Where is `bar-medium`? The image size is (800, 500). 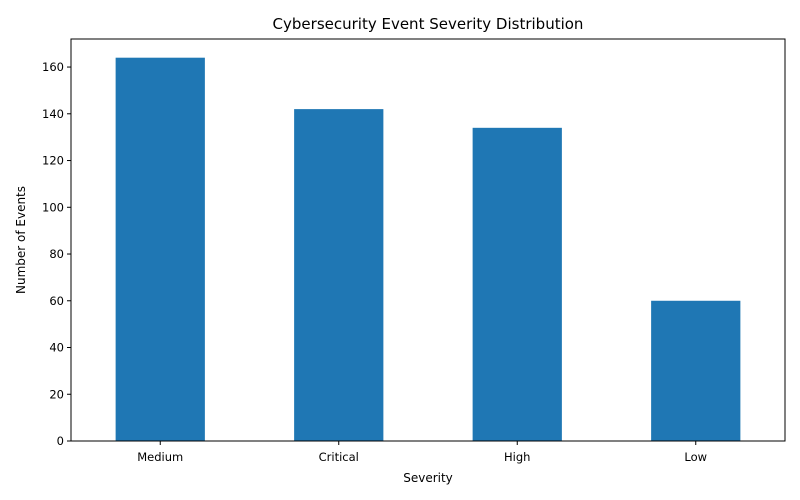 bar-medium is located at coordinates (160, 249).